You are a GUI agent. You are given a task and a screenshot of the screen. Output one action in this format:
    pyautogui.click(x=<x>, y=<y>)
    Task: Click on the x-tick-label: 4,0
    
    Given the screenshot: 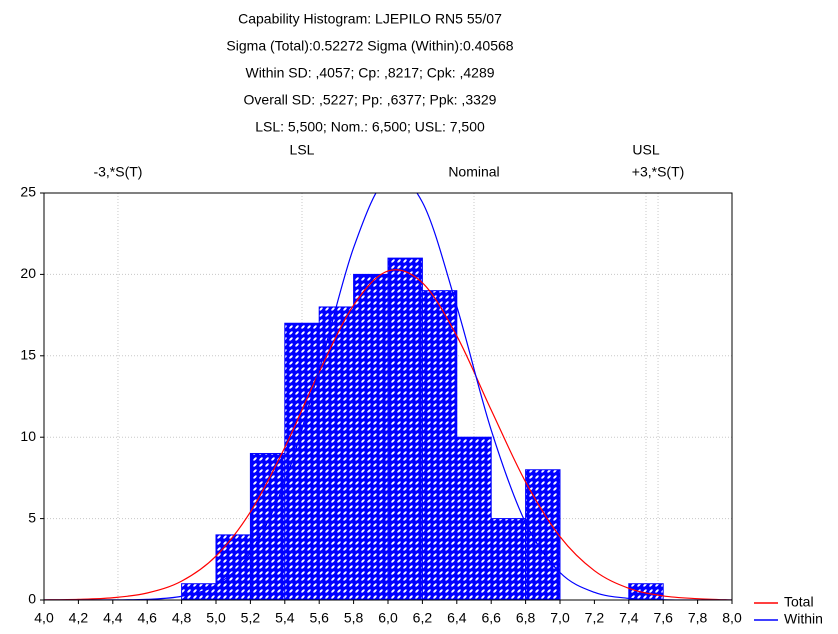 What is the action you would take?
    pyautogui.click(x=44, y=618)
    